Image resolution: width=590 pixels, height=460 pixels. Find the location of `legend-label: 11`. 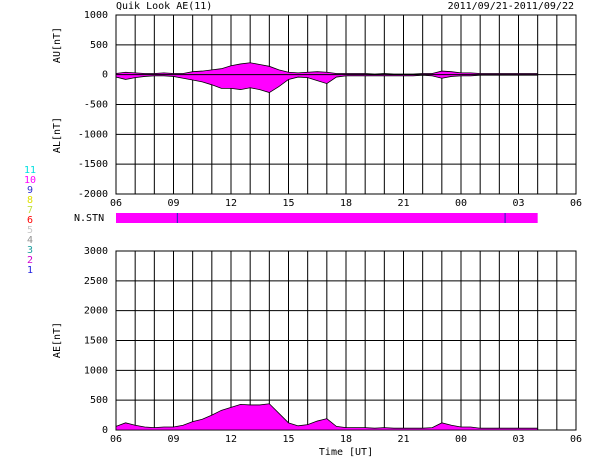

legend-label: 11 is located at coordinates (30, 170).